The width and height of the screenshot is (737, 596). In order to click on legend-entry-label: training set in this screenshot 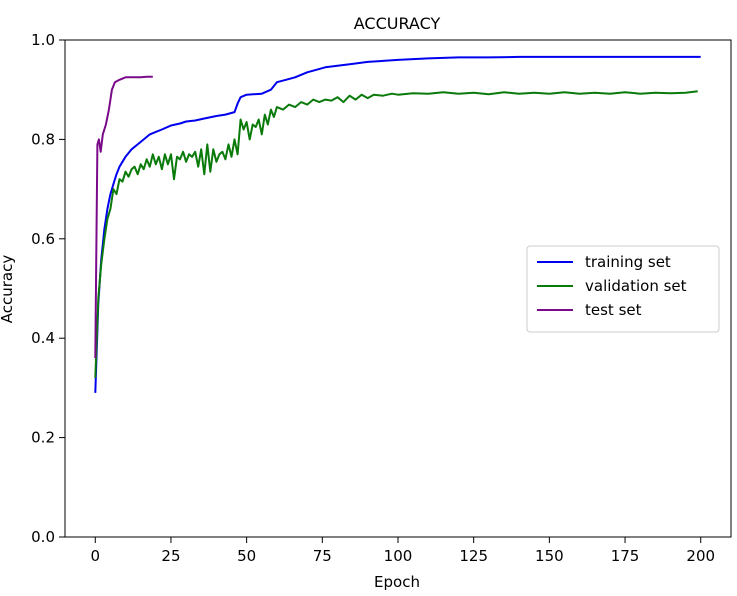, I will do `click(628, 262)`.